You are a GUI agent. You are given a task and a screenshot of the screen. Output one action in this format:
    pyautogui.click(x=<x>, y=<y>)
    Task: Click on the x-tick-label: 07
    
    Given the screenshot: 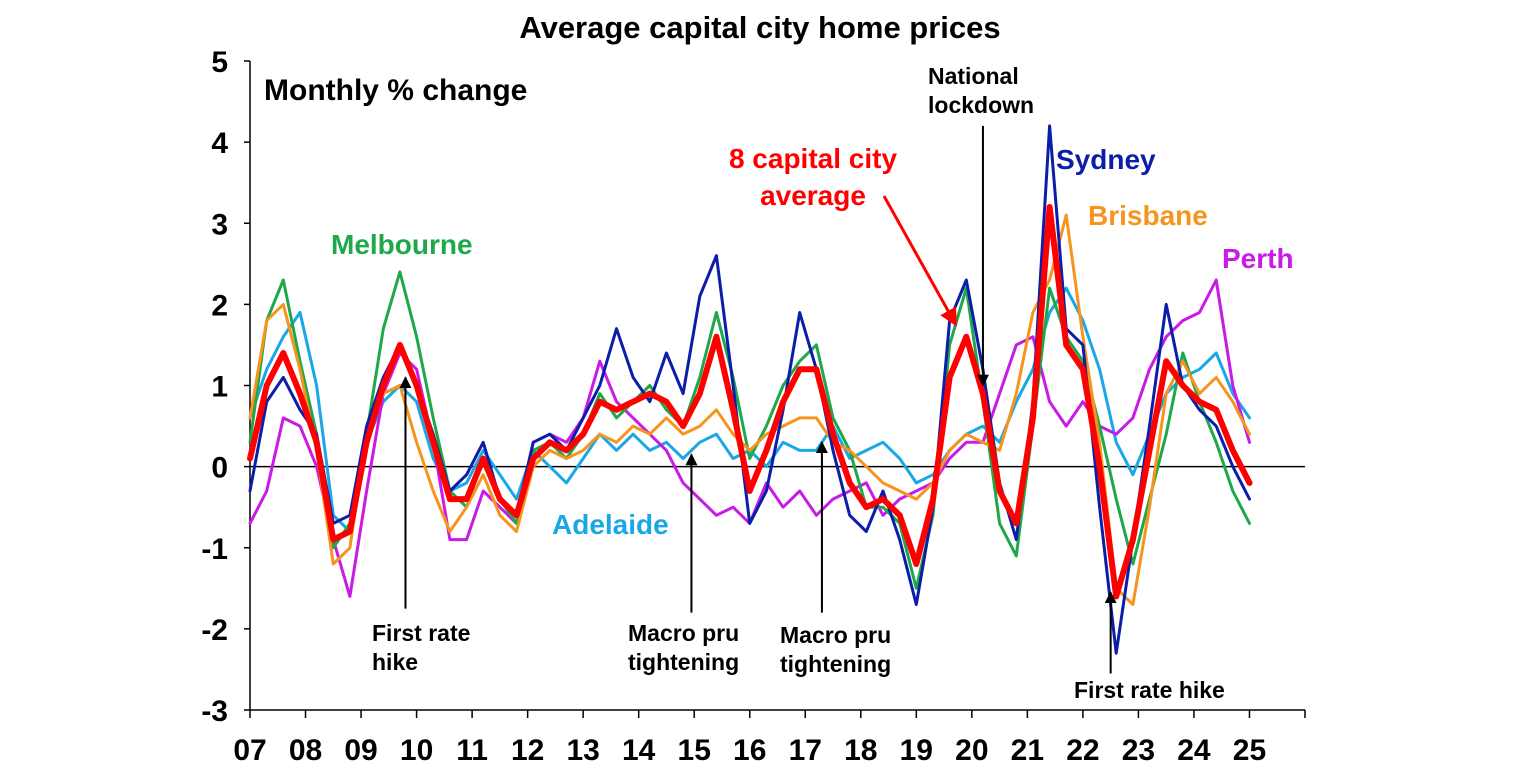 What is the action you would take?
    pyautogui.click(x=249, y=750)
    